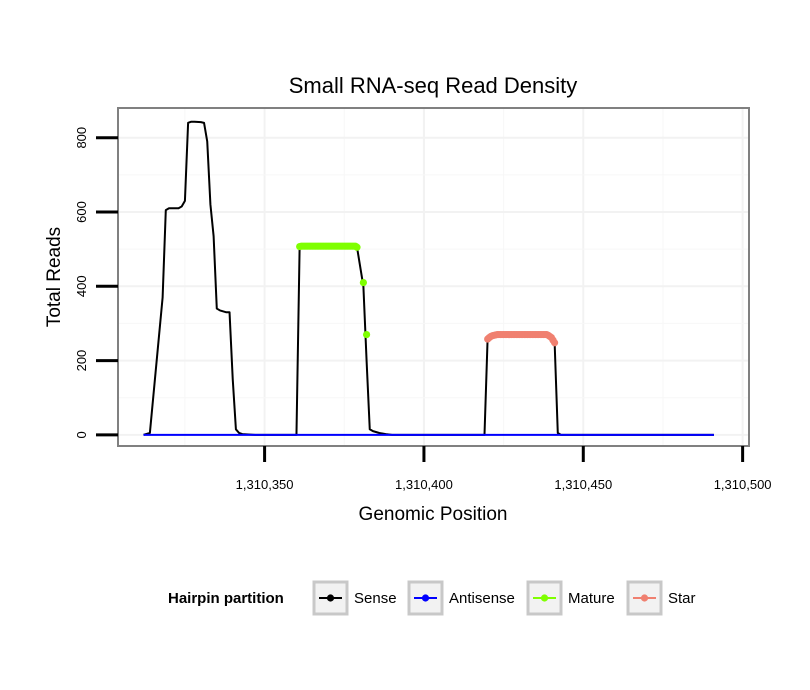 Image resolution: width=810 pixels, height=690 pixels. I want to click on legend-label-mature: Mature, so click(591, 598).